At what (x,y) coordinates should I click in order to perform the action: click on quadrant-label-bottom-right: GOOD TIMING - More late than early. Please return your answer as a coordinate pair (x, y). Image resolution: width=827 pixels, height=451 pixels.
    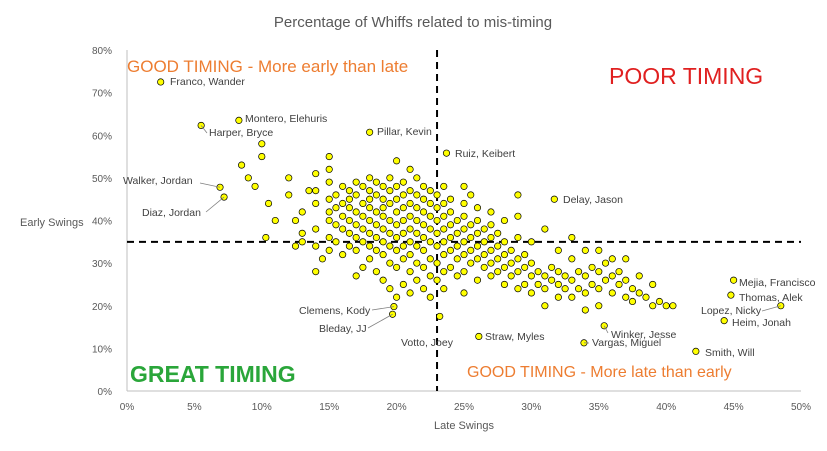
    Looking at the image, I should click on (599, 372).